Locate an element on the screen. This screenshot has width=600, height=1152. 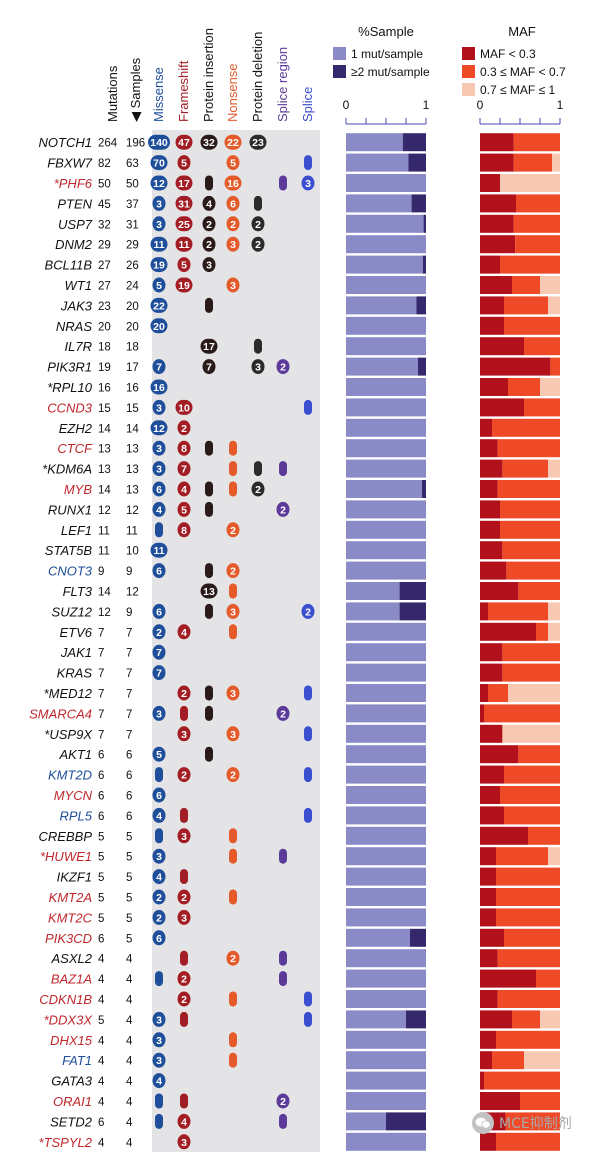
missense-mark-ddx3x is located at coordinates (159, 1019).